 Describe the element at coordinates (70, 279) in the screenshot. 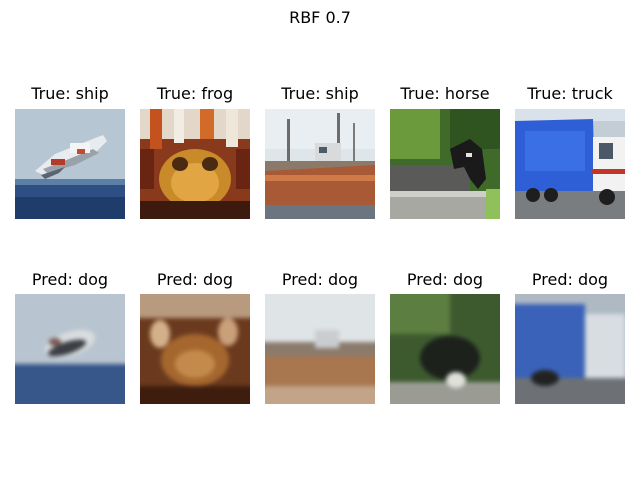

I see `pred-label-1: Pred: dog` at that location.